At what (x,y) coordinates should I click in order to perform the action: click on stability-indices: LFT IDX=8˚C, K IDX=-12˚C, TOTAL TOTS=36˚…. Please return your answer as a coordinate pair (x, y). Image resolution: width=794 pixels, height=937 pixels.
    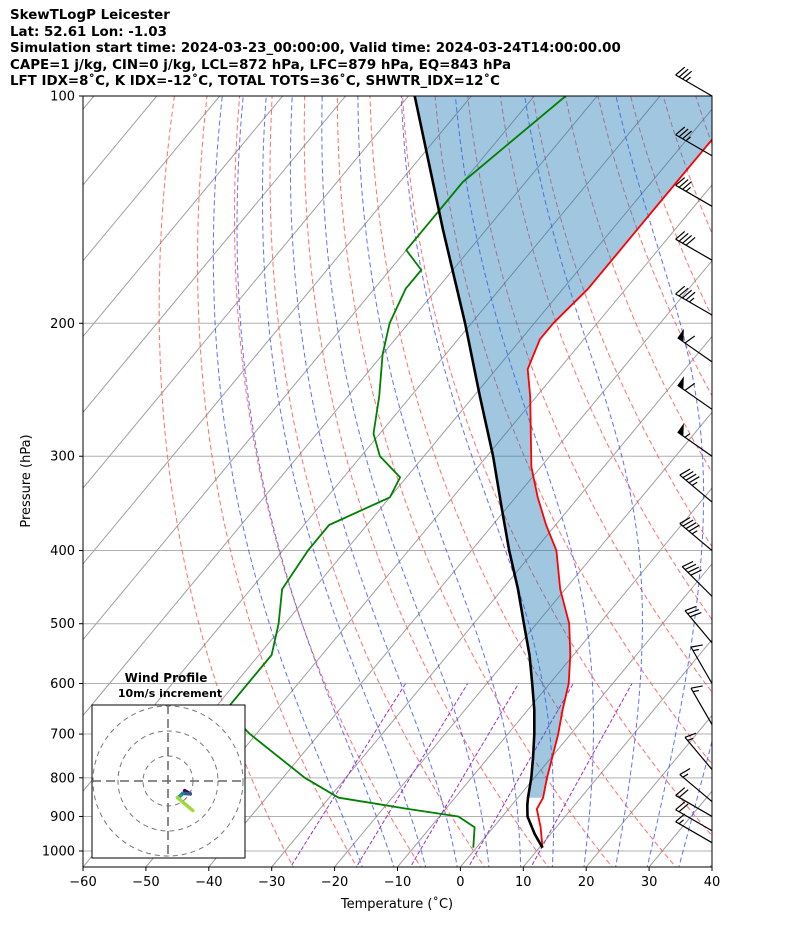
    Looking at the image, I should click on (255, 81).